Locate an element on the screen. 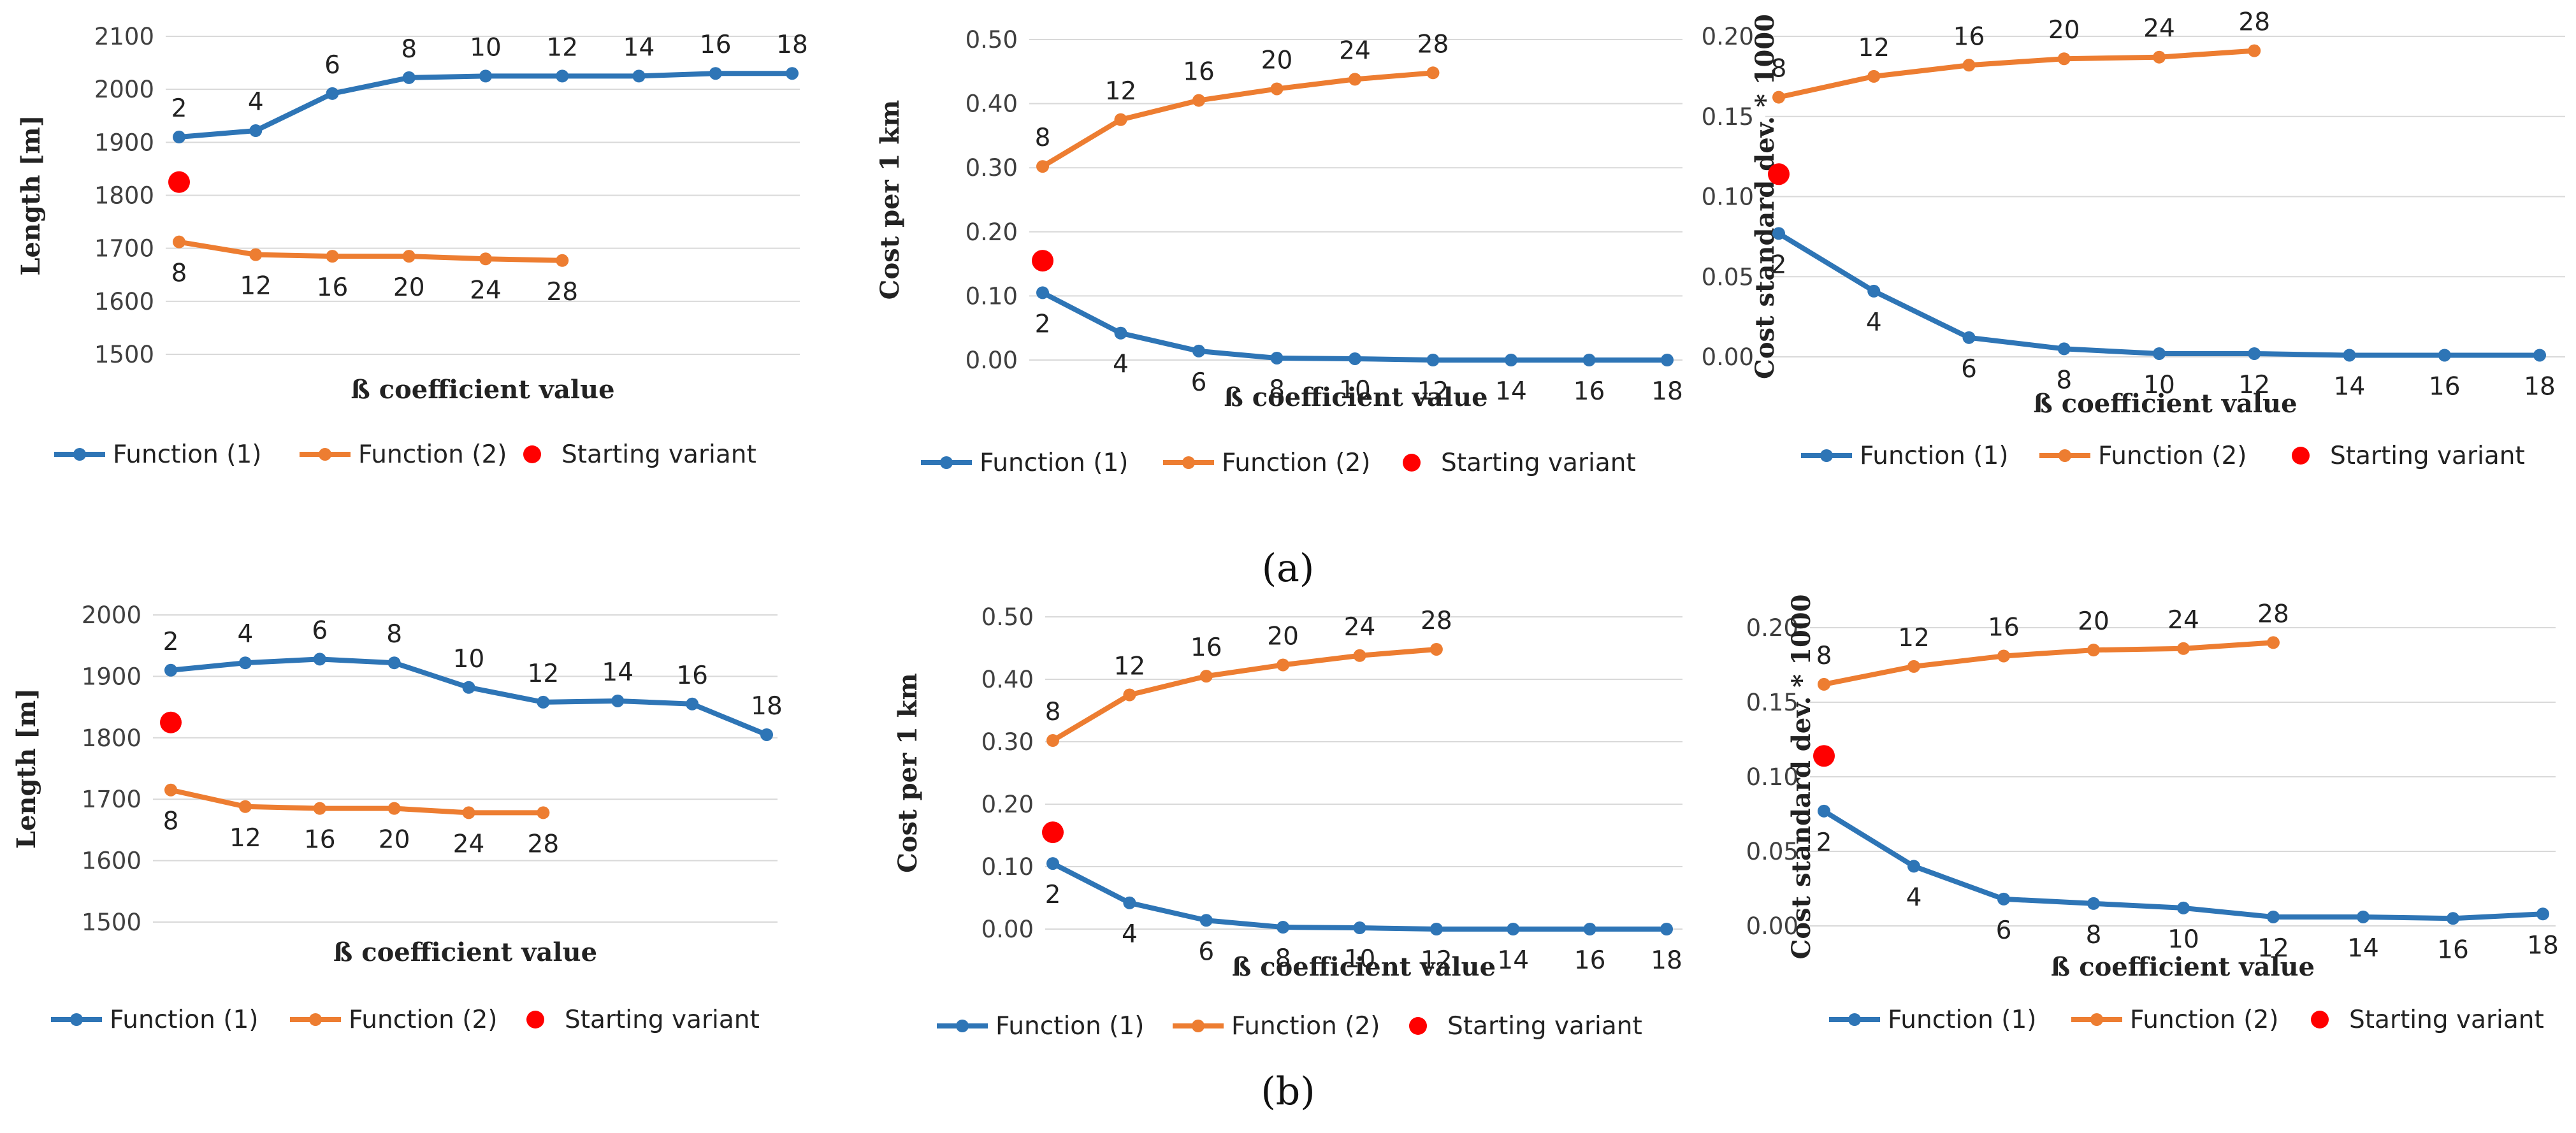  y-axis-title: Cost per 1 km is located at coordinates (908, 773).